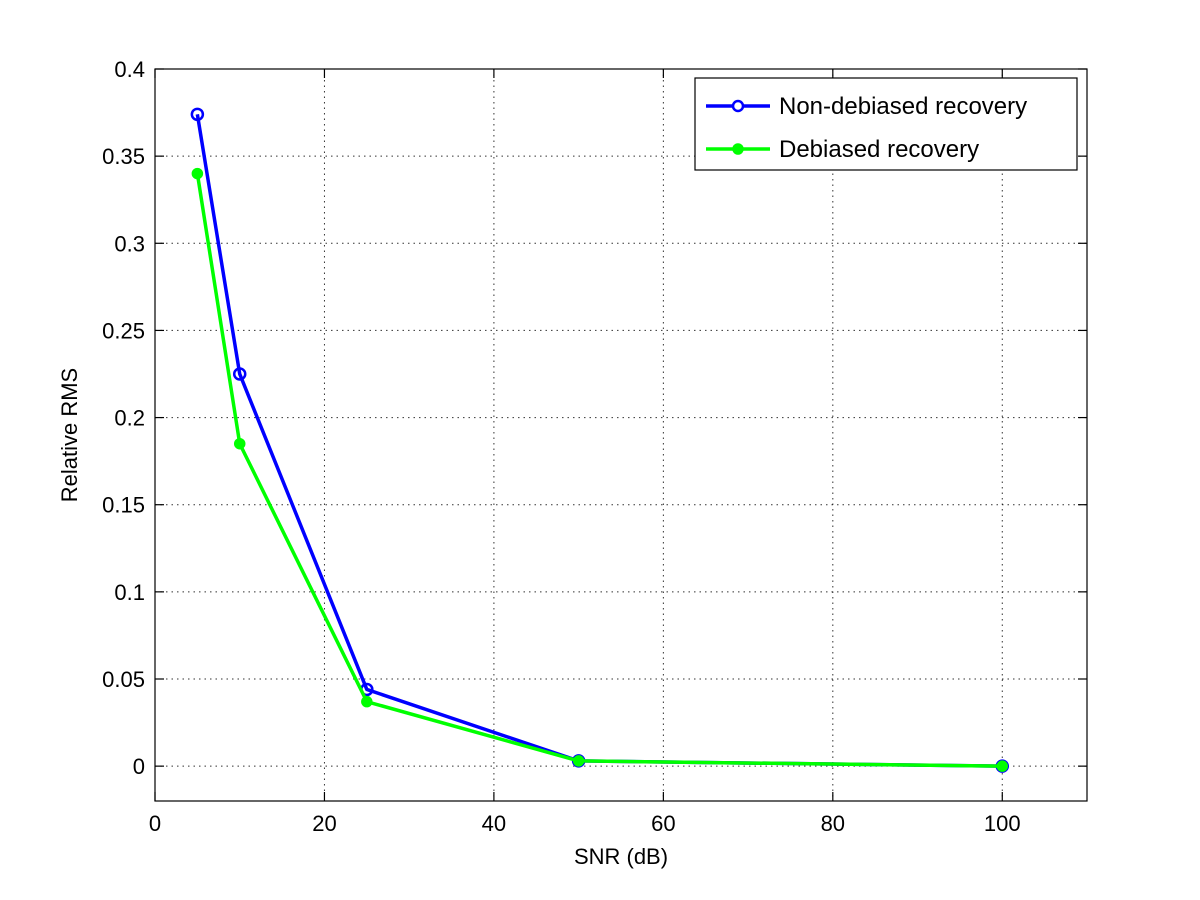 This screenshot has width=1200, height=900. Describe the element at coordinates (69, 435) in the screenshot. I see `y-axis-label: Relative RMS` at that location.